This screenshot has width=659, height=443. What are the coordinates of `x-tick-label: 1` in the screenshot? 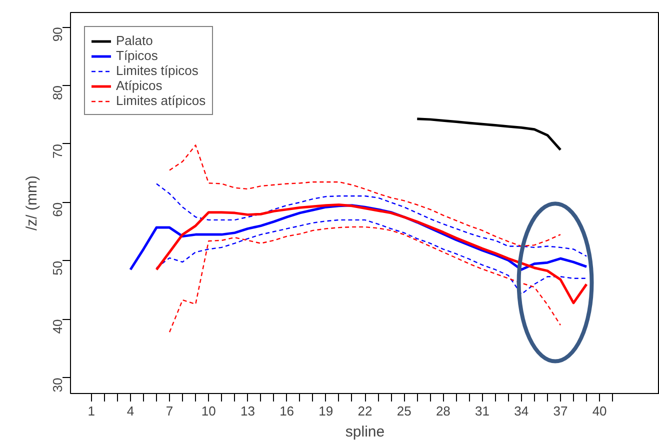 It's located at (91, 411).